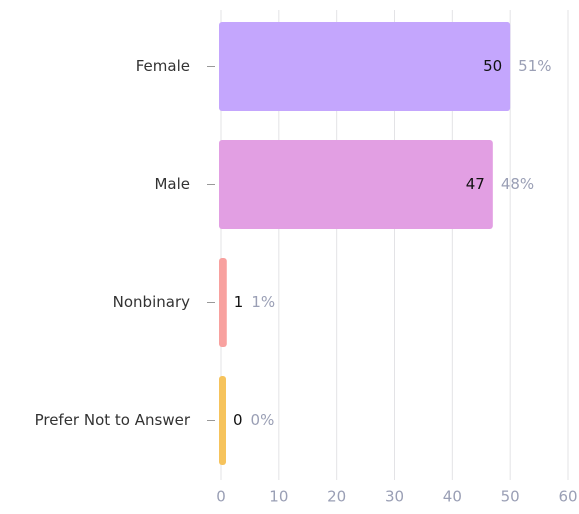  I want to click on percent-label: 48%, so click(517, 184).